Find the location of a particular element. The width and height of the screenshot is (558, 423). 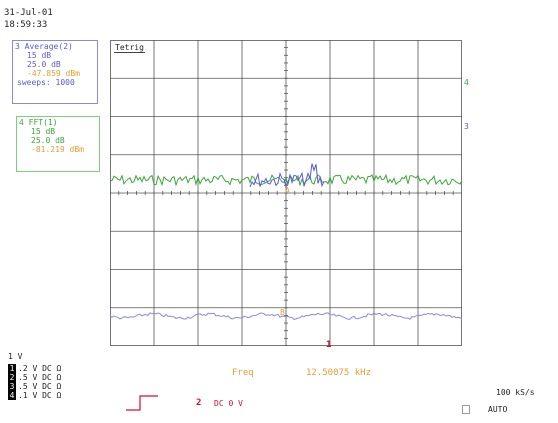

freq-label: Freq is located at coordinates (243, 373).